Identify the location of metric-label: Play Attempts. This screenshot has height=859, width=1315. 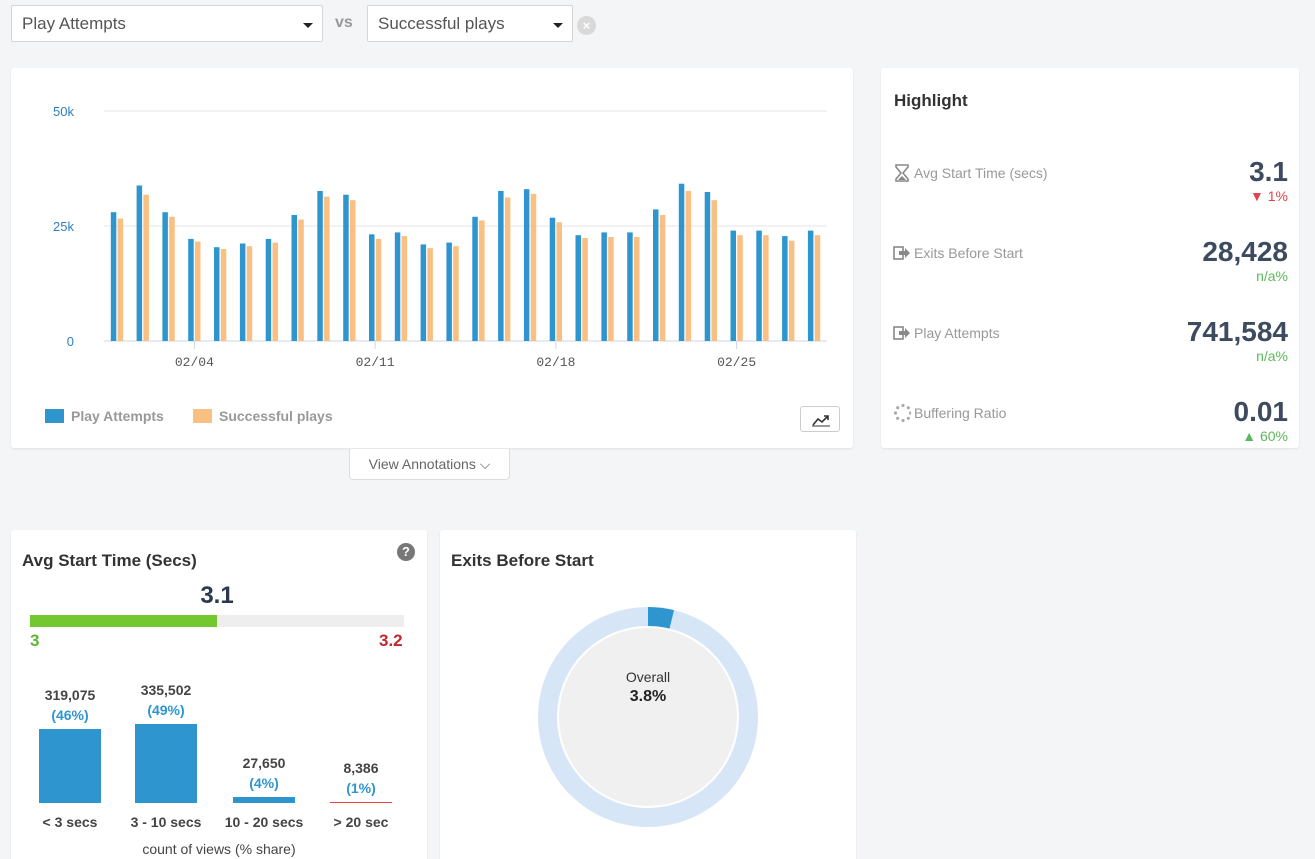
(957, 333).